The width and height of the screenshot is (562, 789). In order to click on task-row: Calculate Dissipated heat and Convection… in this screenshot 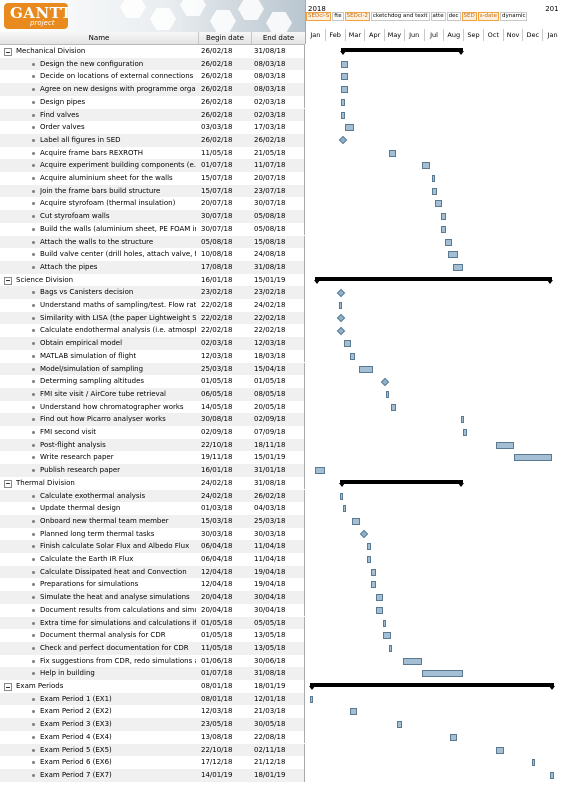, I will do `click(281, 572)`.